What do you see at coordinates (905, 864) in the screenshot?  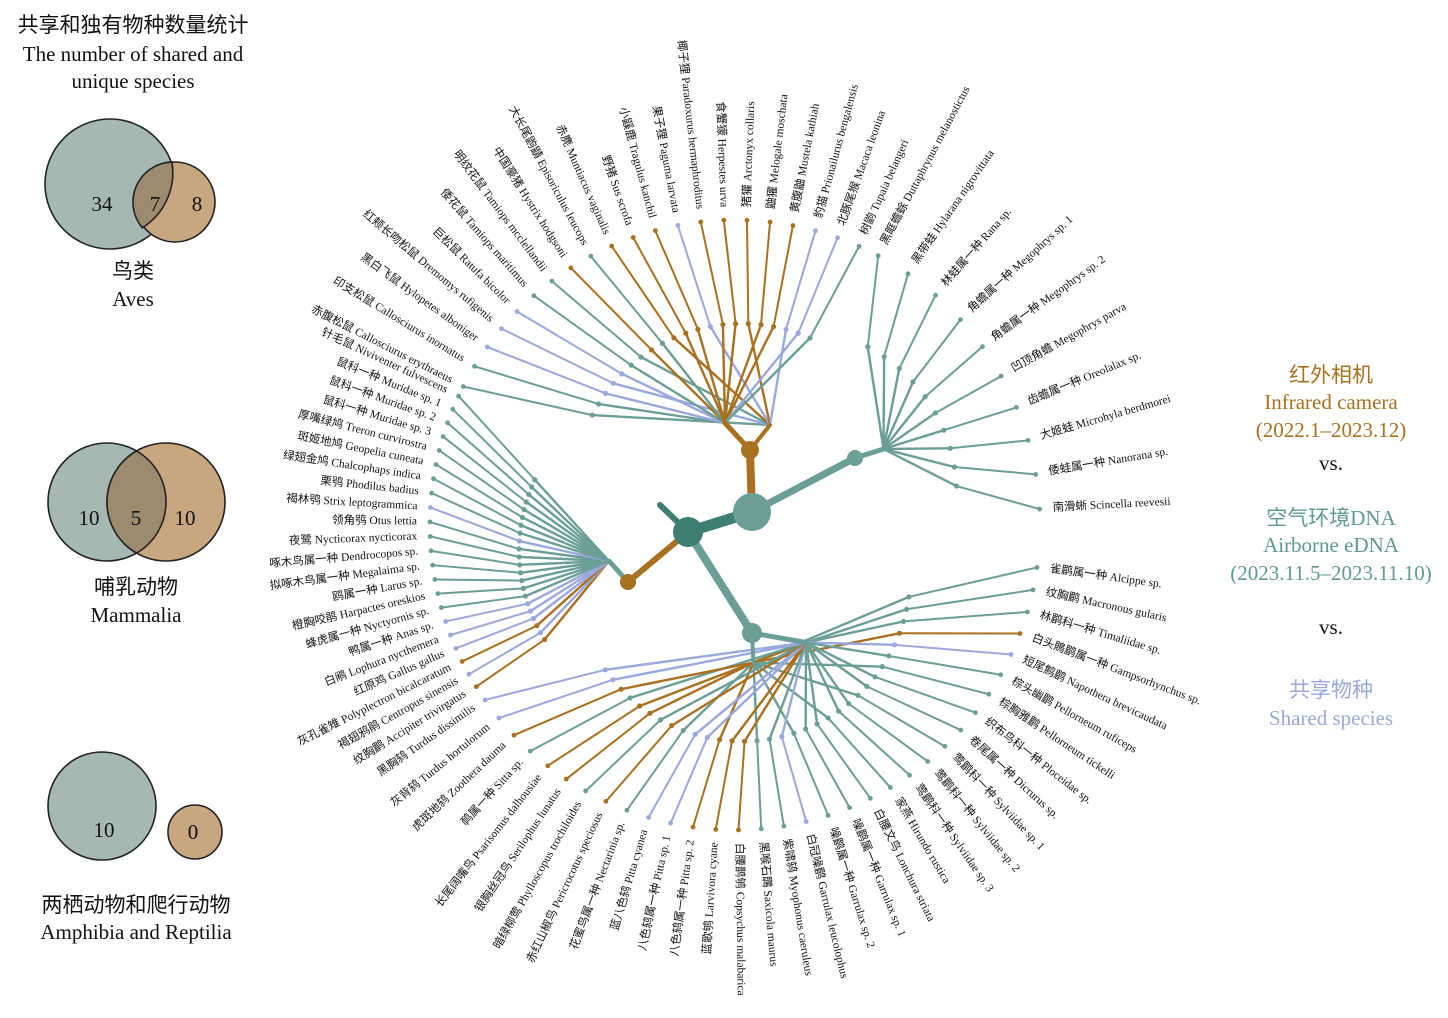 I see `species-label: 白腰文鸟 Lonchura striata` at bounding box center [905, 864].